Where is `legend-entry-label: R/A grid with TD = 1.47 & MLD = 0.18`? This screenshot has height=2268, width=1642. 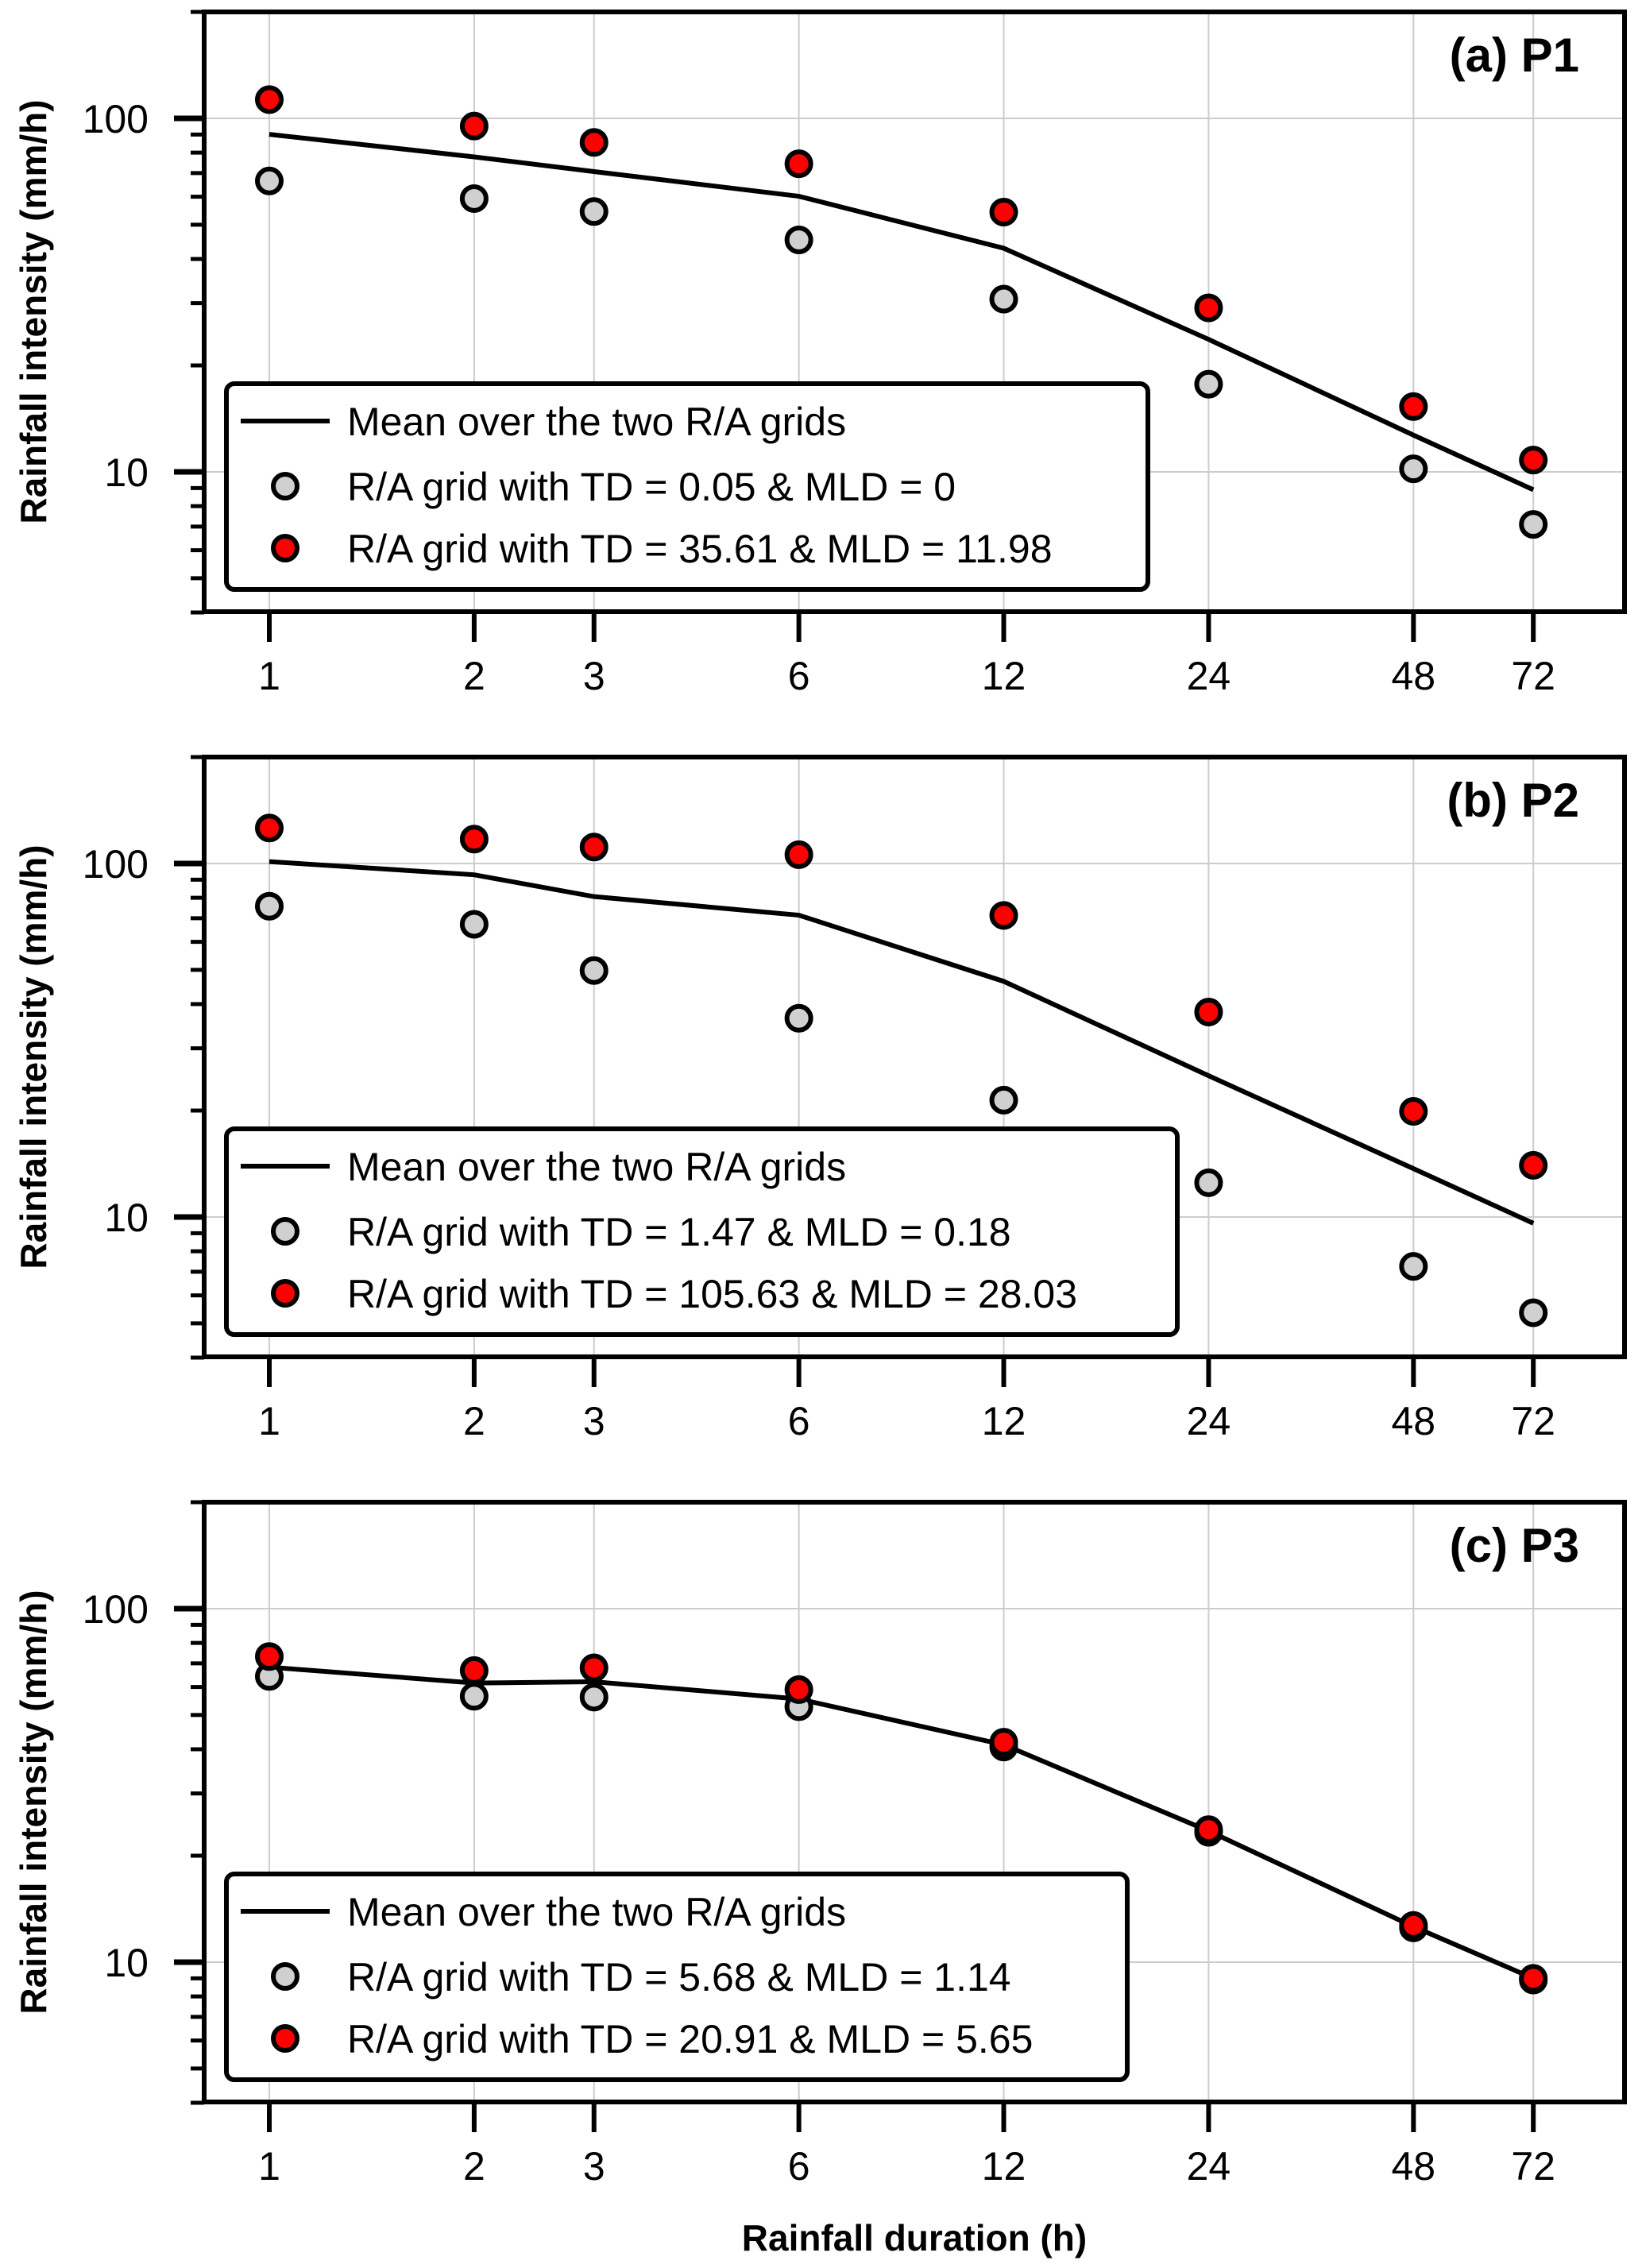
legend-entry-label: R/A grid with TD = 1.47 & MLD = 0.18 is located at coordinates (679, 1232).